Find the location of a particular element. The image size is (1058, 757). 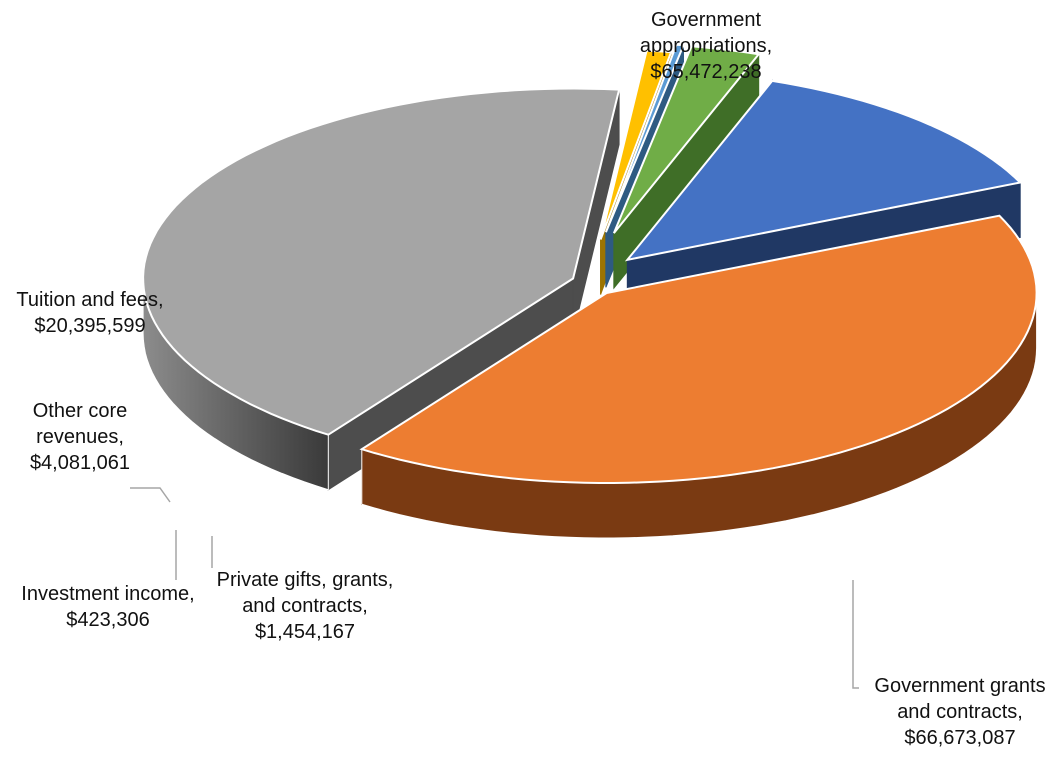

data-label-line: revenues, is located at coordinates (80, 437).